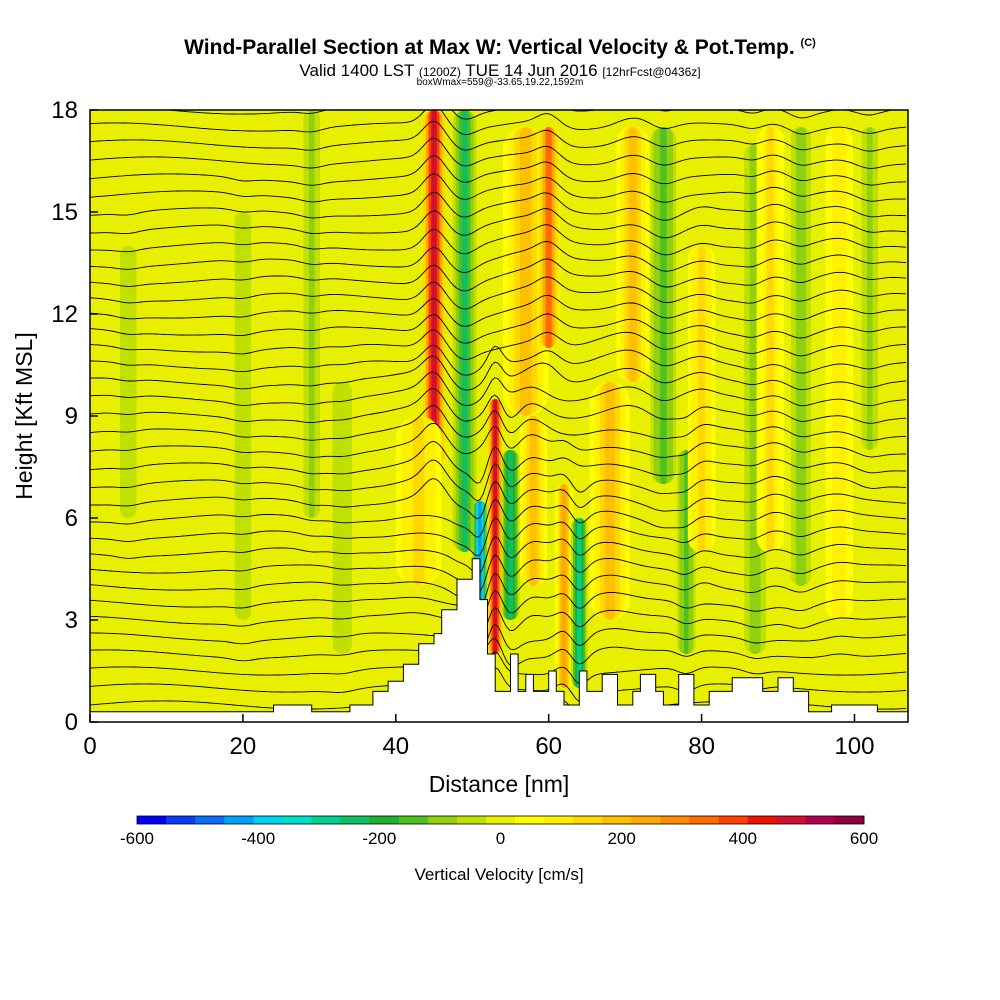 The width and height of the screenshot is (1000, 1000). What do you see at coordinates (137, 838) in the screenshot?
I see `colorbar-tick--600: -600` at bounding box center [137, 838].